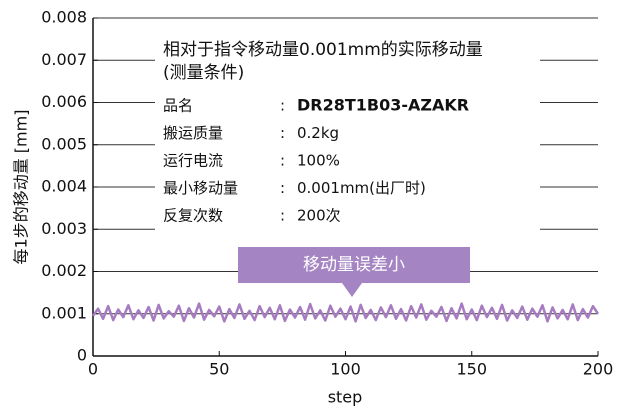  Describe the element at coordinates (598, 369) in the screenshot. I see `x-tick-label: 200` at that location.